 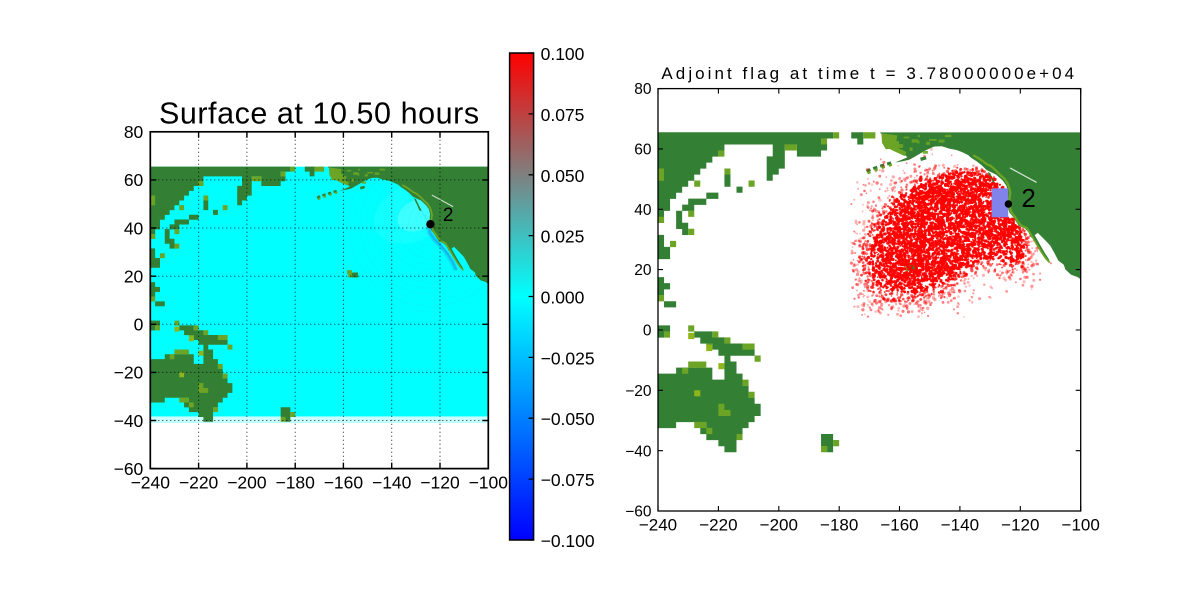 I want to click on svg-text: −0.025, so click(x=568, y=358).